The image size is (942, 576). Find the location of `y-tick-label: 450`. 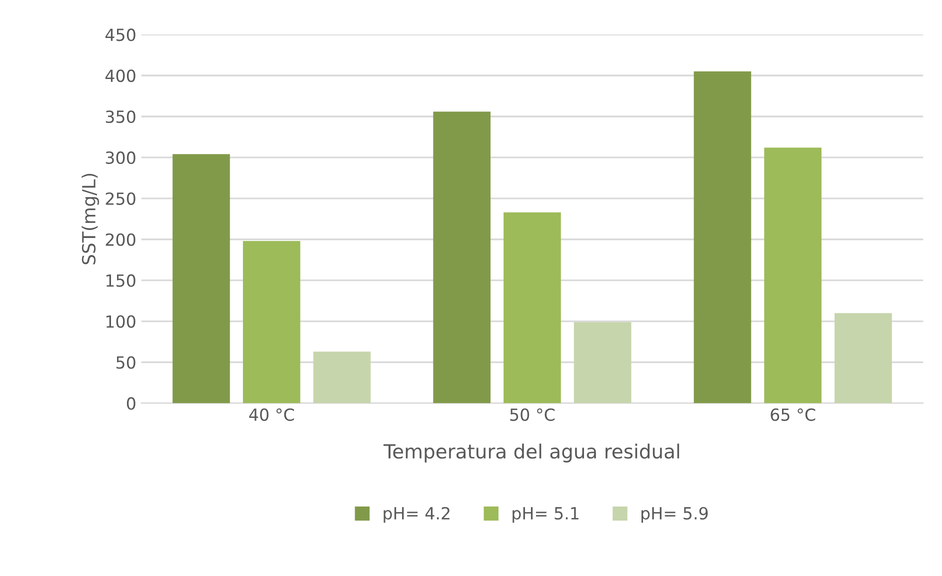

y-tick-label: 450 is located at coordinates (120, 35).